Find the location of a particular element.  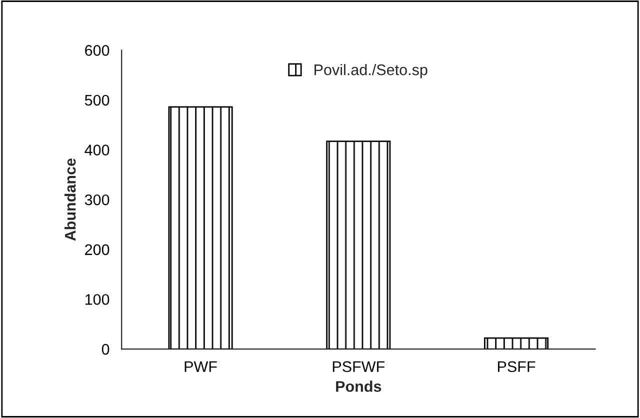

y-tick-label: 300 is located at coordinates (97, 200).